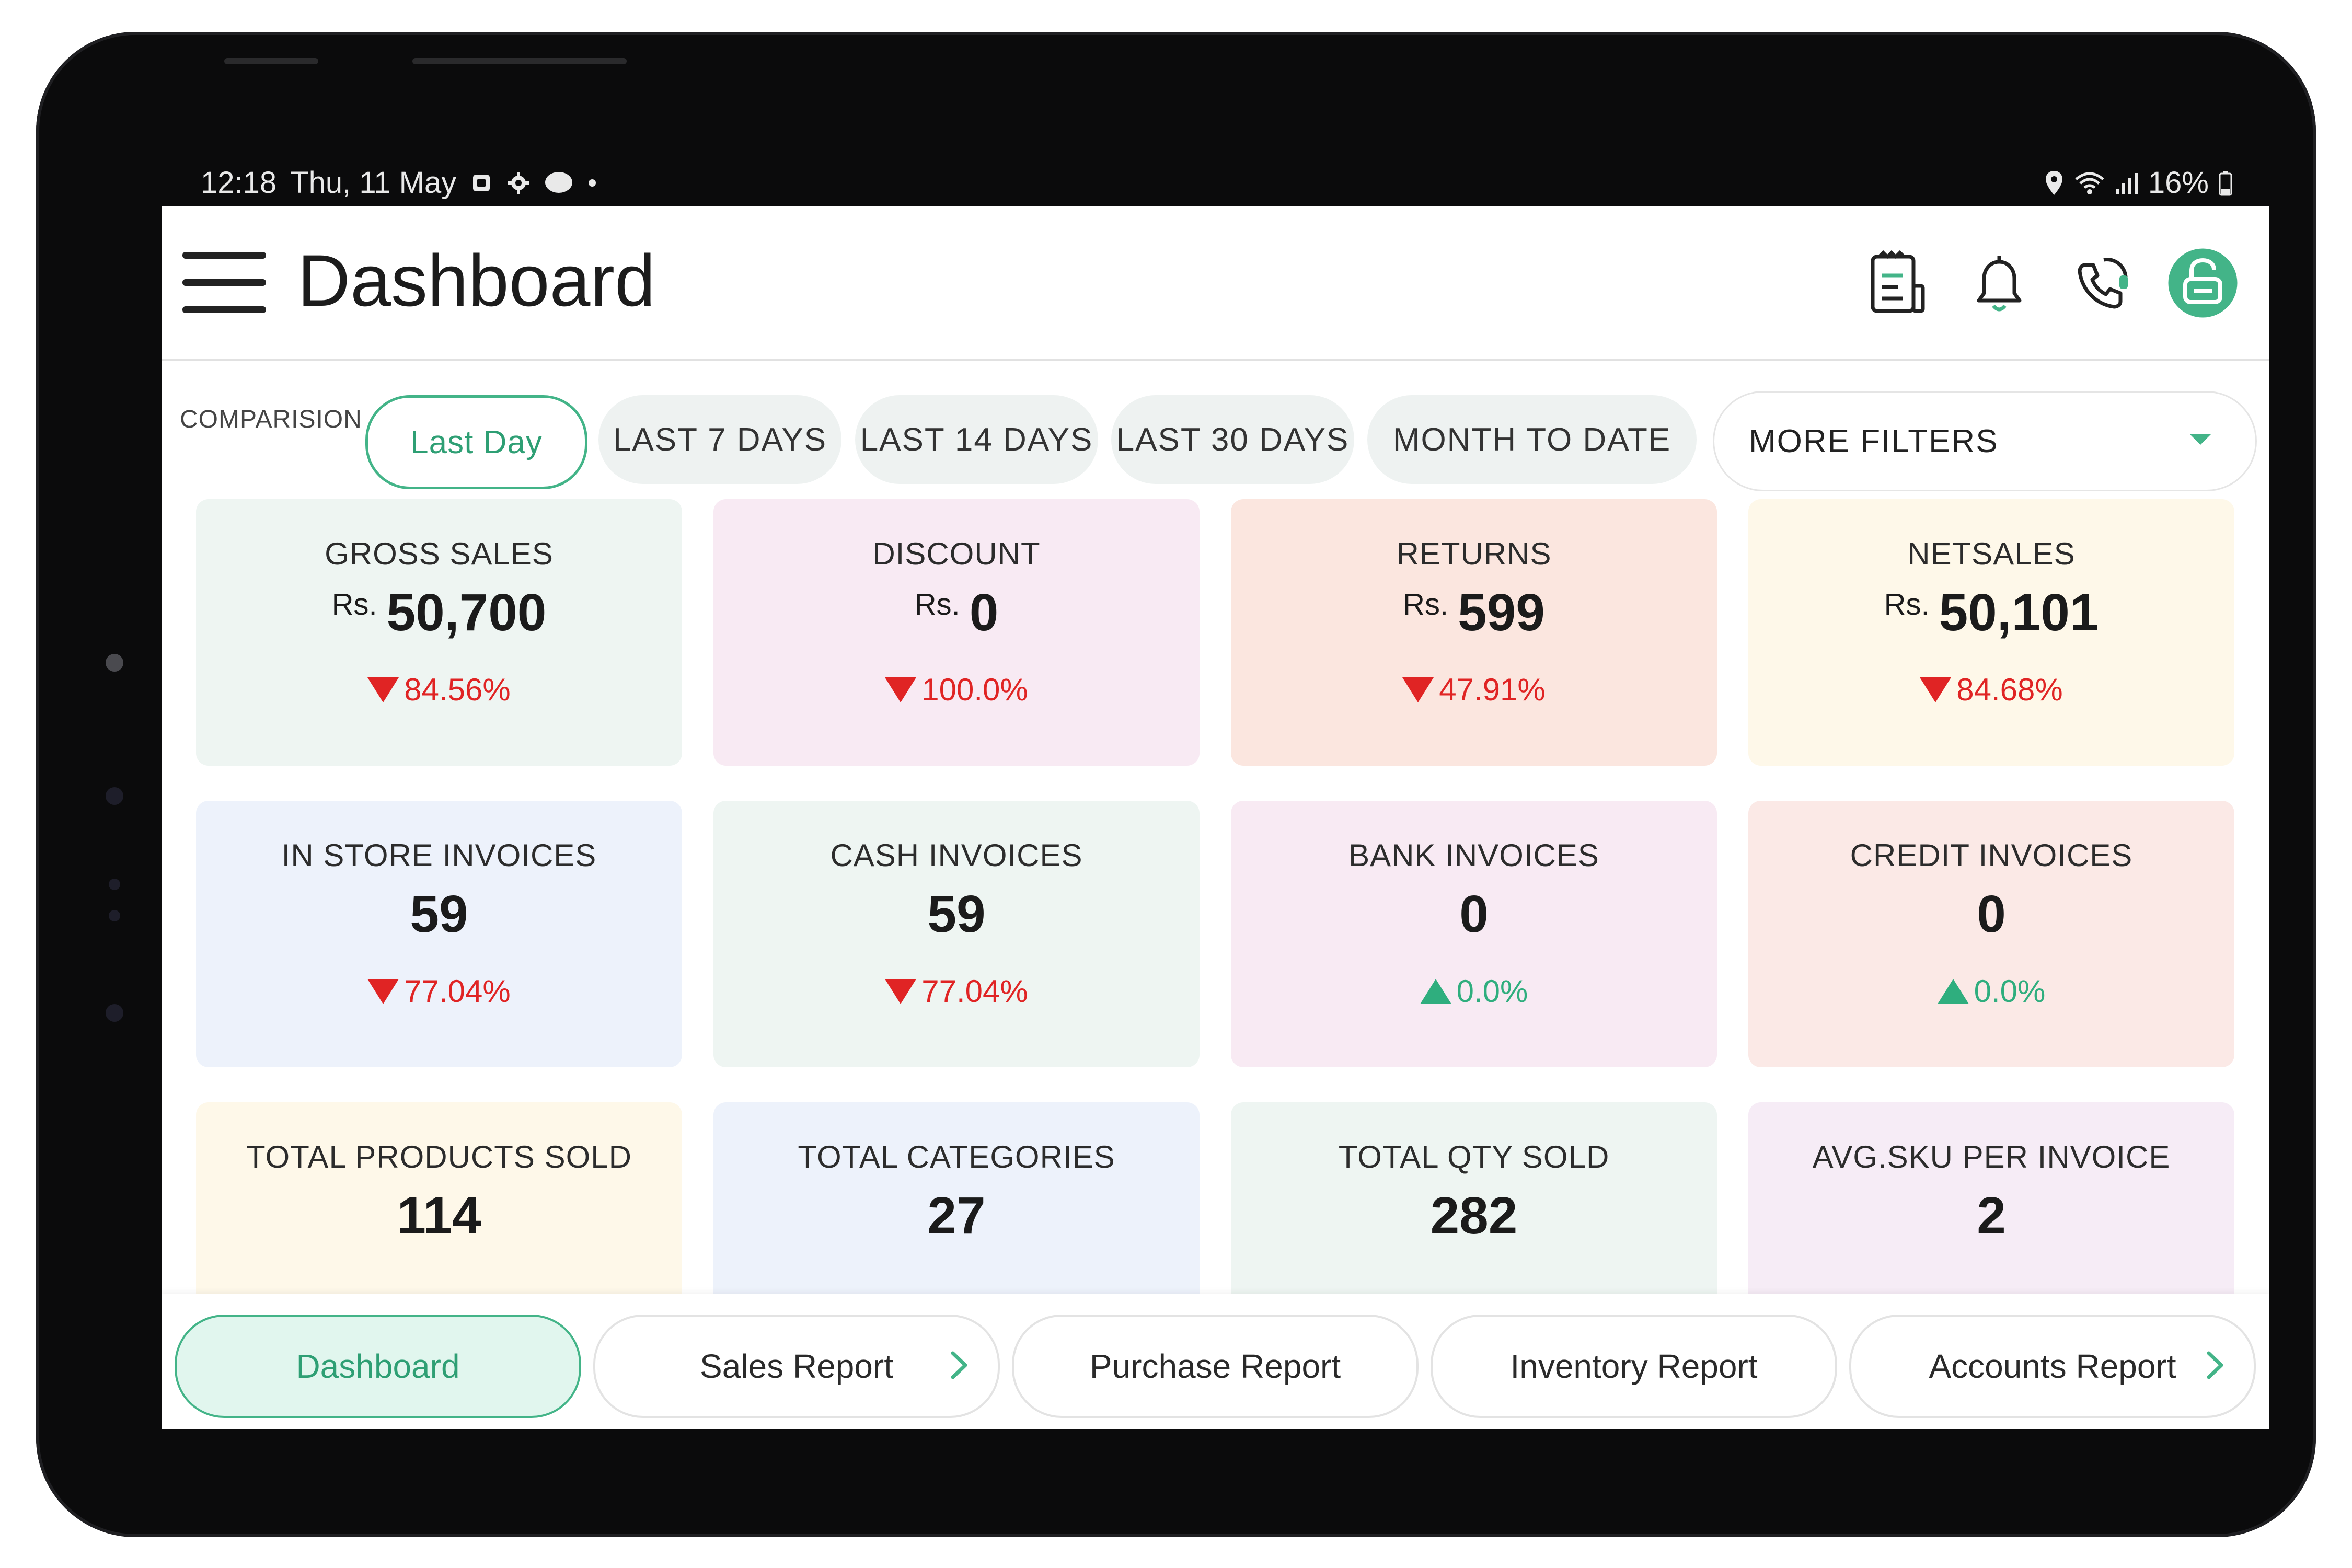  Describe the element at coordinates (271, 61) in the screenshot. I see `hardware-button` at that location.